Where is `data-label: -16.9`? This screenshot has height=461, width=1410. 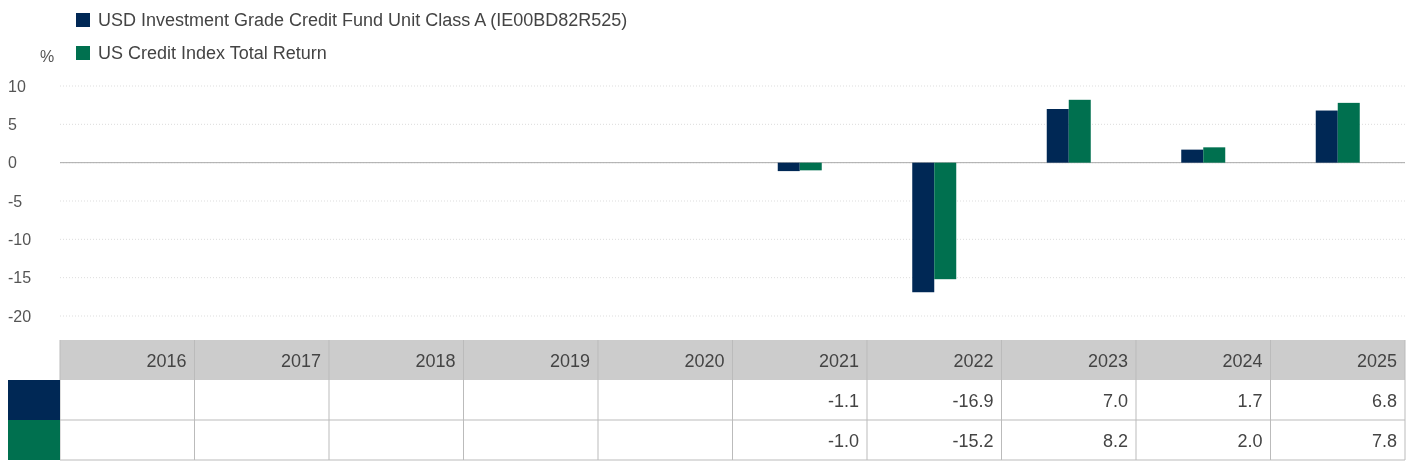 data-label: -16.9 is located at coordinates (973, 401).